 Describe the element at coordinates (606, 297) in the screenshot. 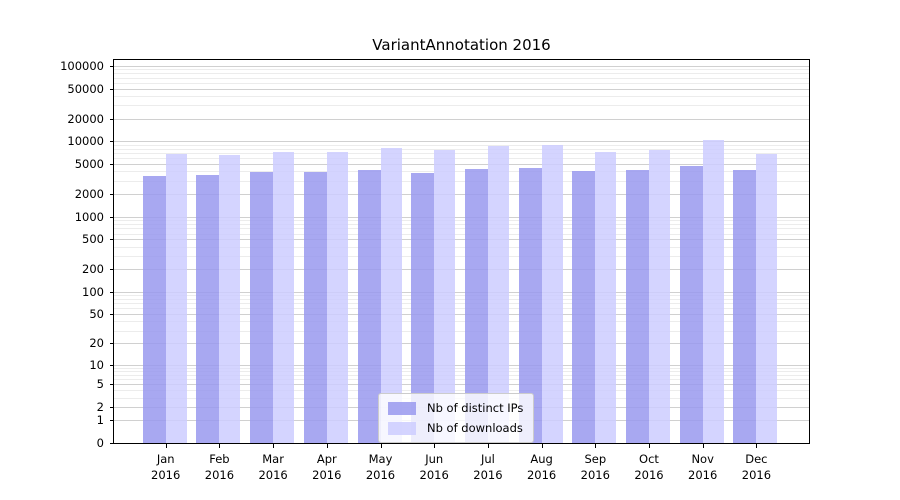

I see `bar-downloads-sep` at that location.